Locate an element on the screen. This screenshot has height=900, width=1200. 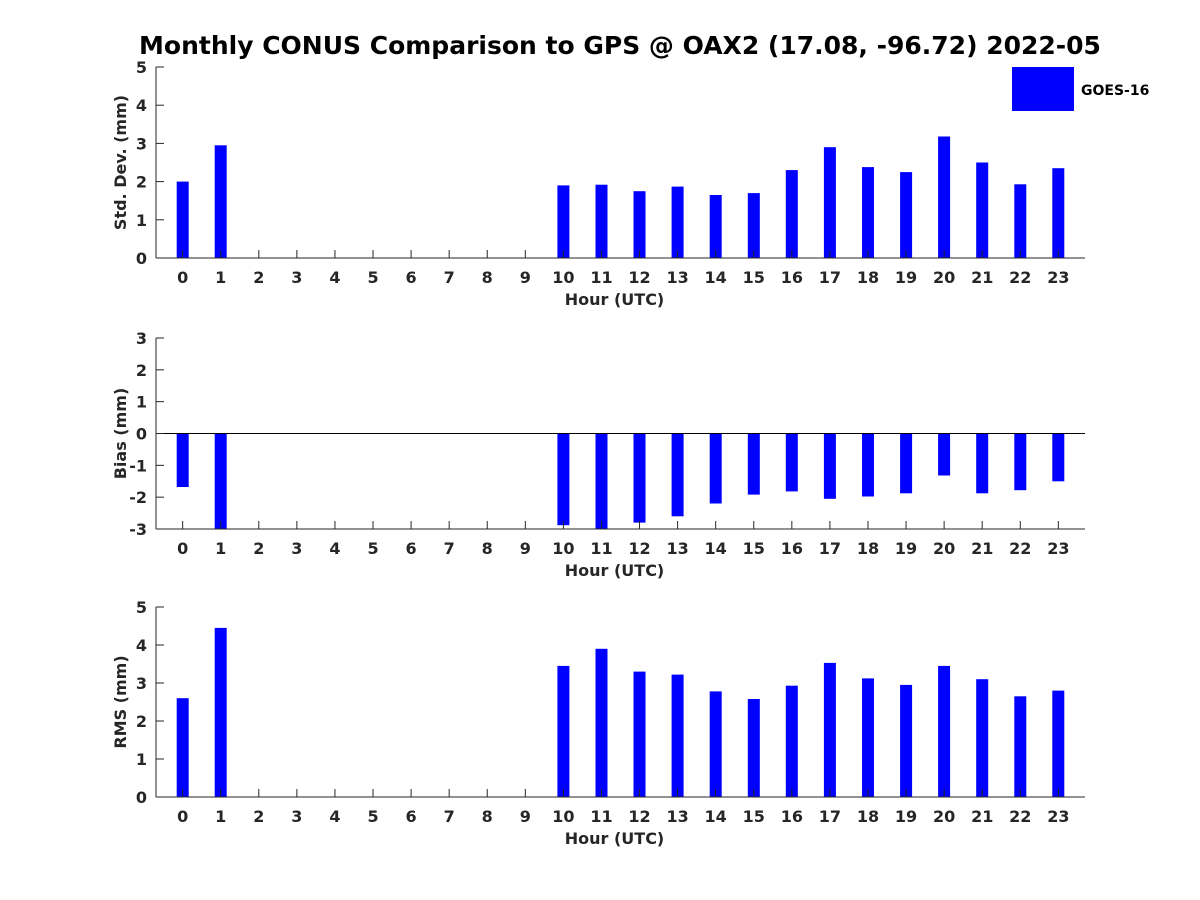
x-axis-label: Hour (UTC) is located at coordinates (615, 838).